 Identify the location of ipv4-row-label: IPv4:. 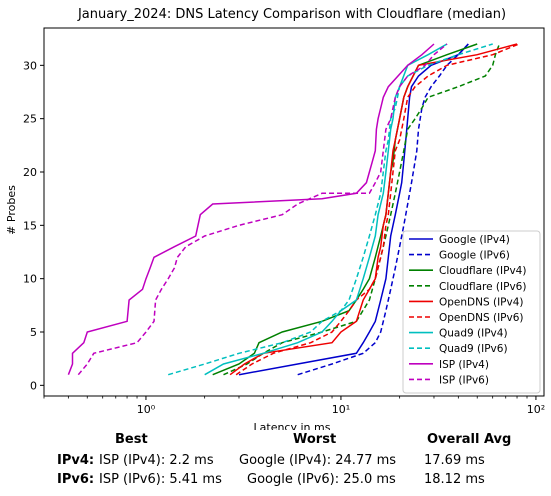
(76, 460).